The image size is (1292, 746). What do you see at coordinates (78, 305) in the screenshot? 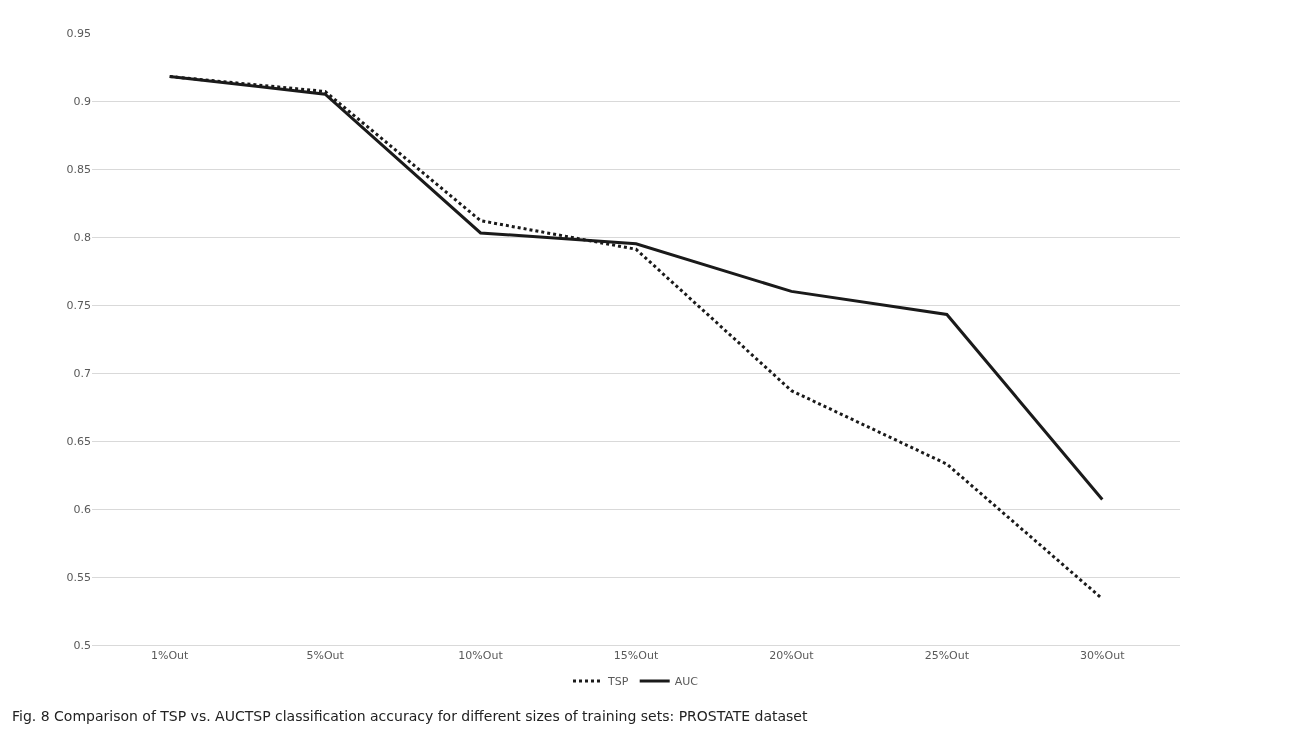
I see `y-tick-label: 0.75` at bounding box center [78, 305].